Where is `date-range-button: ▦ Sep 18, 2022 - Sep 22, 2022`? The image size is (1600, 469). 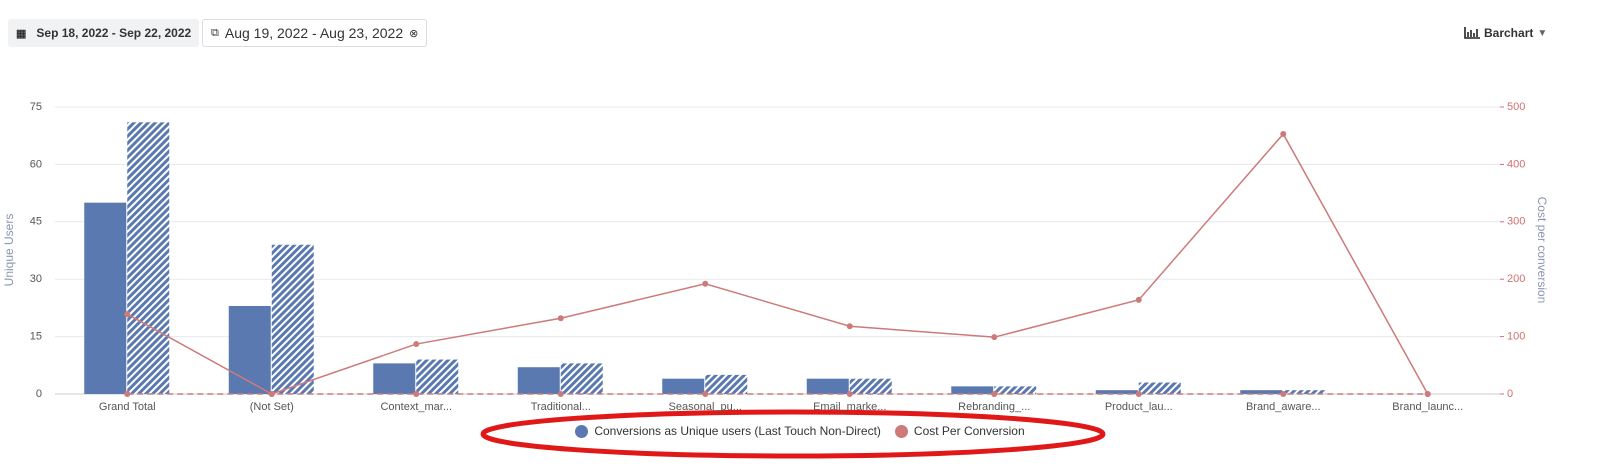
date-range-button: ▦ Sep 18, 2022 - Sep 22, 2022 is located at coordinates (104, 33).